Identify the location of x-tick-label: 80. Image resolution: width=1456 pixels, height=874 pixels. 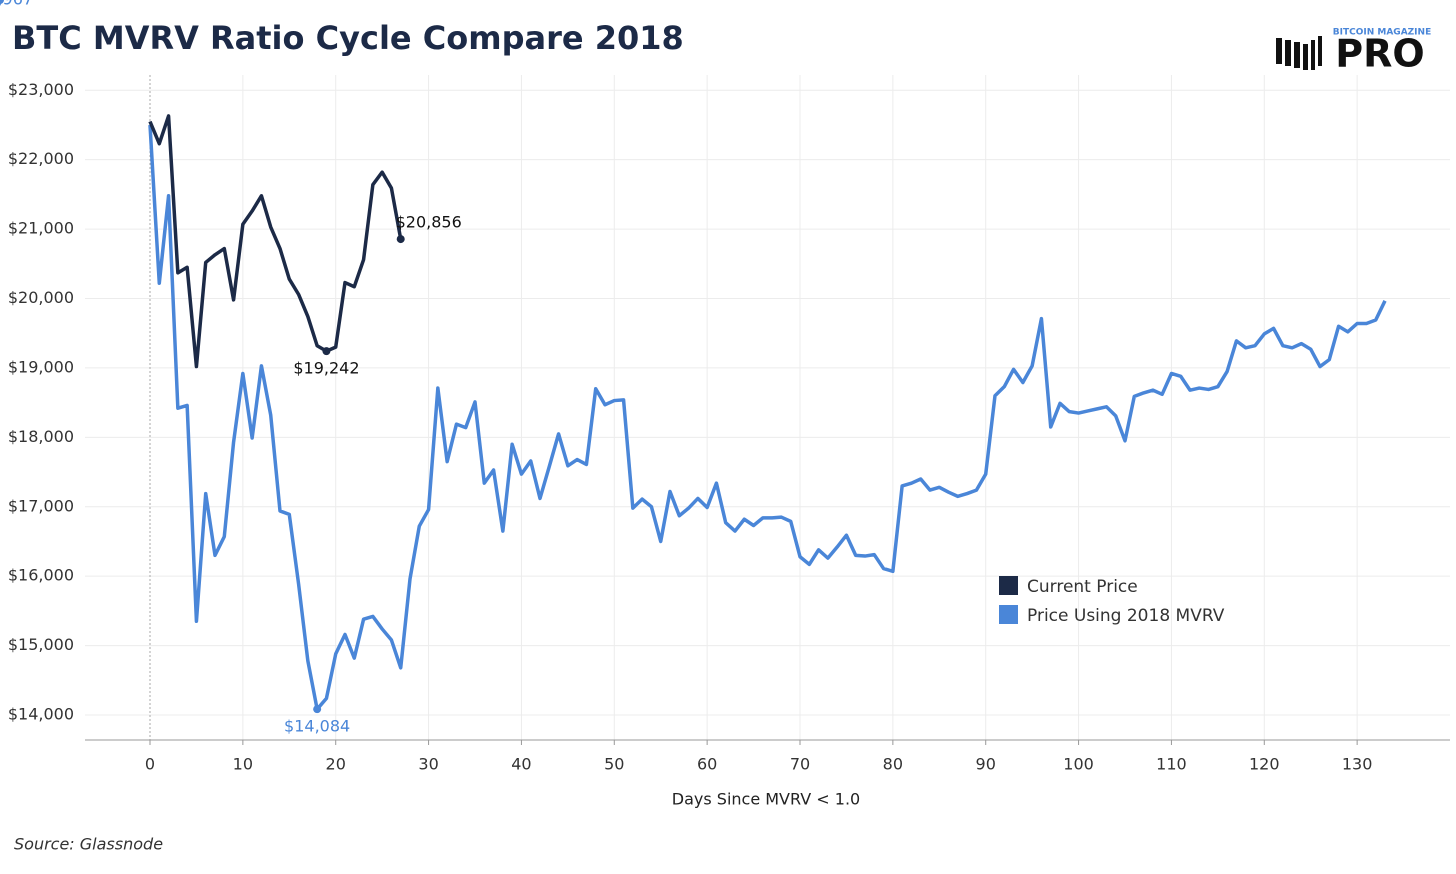
(893, 764).